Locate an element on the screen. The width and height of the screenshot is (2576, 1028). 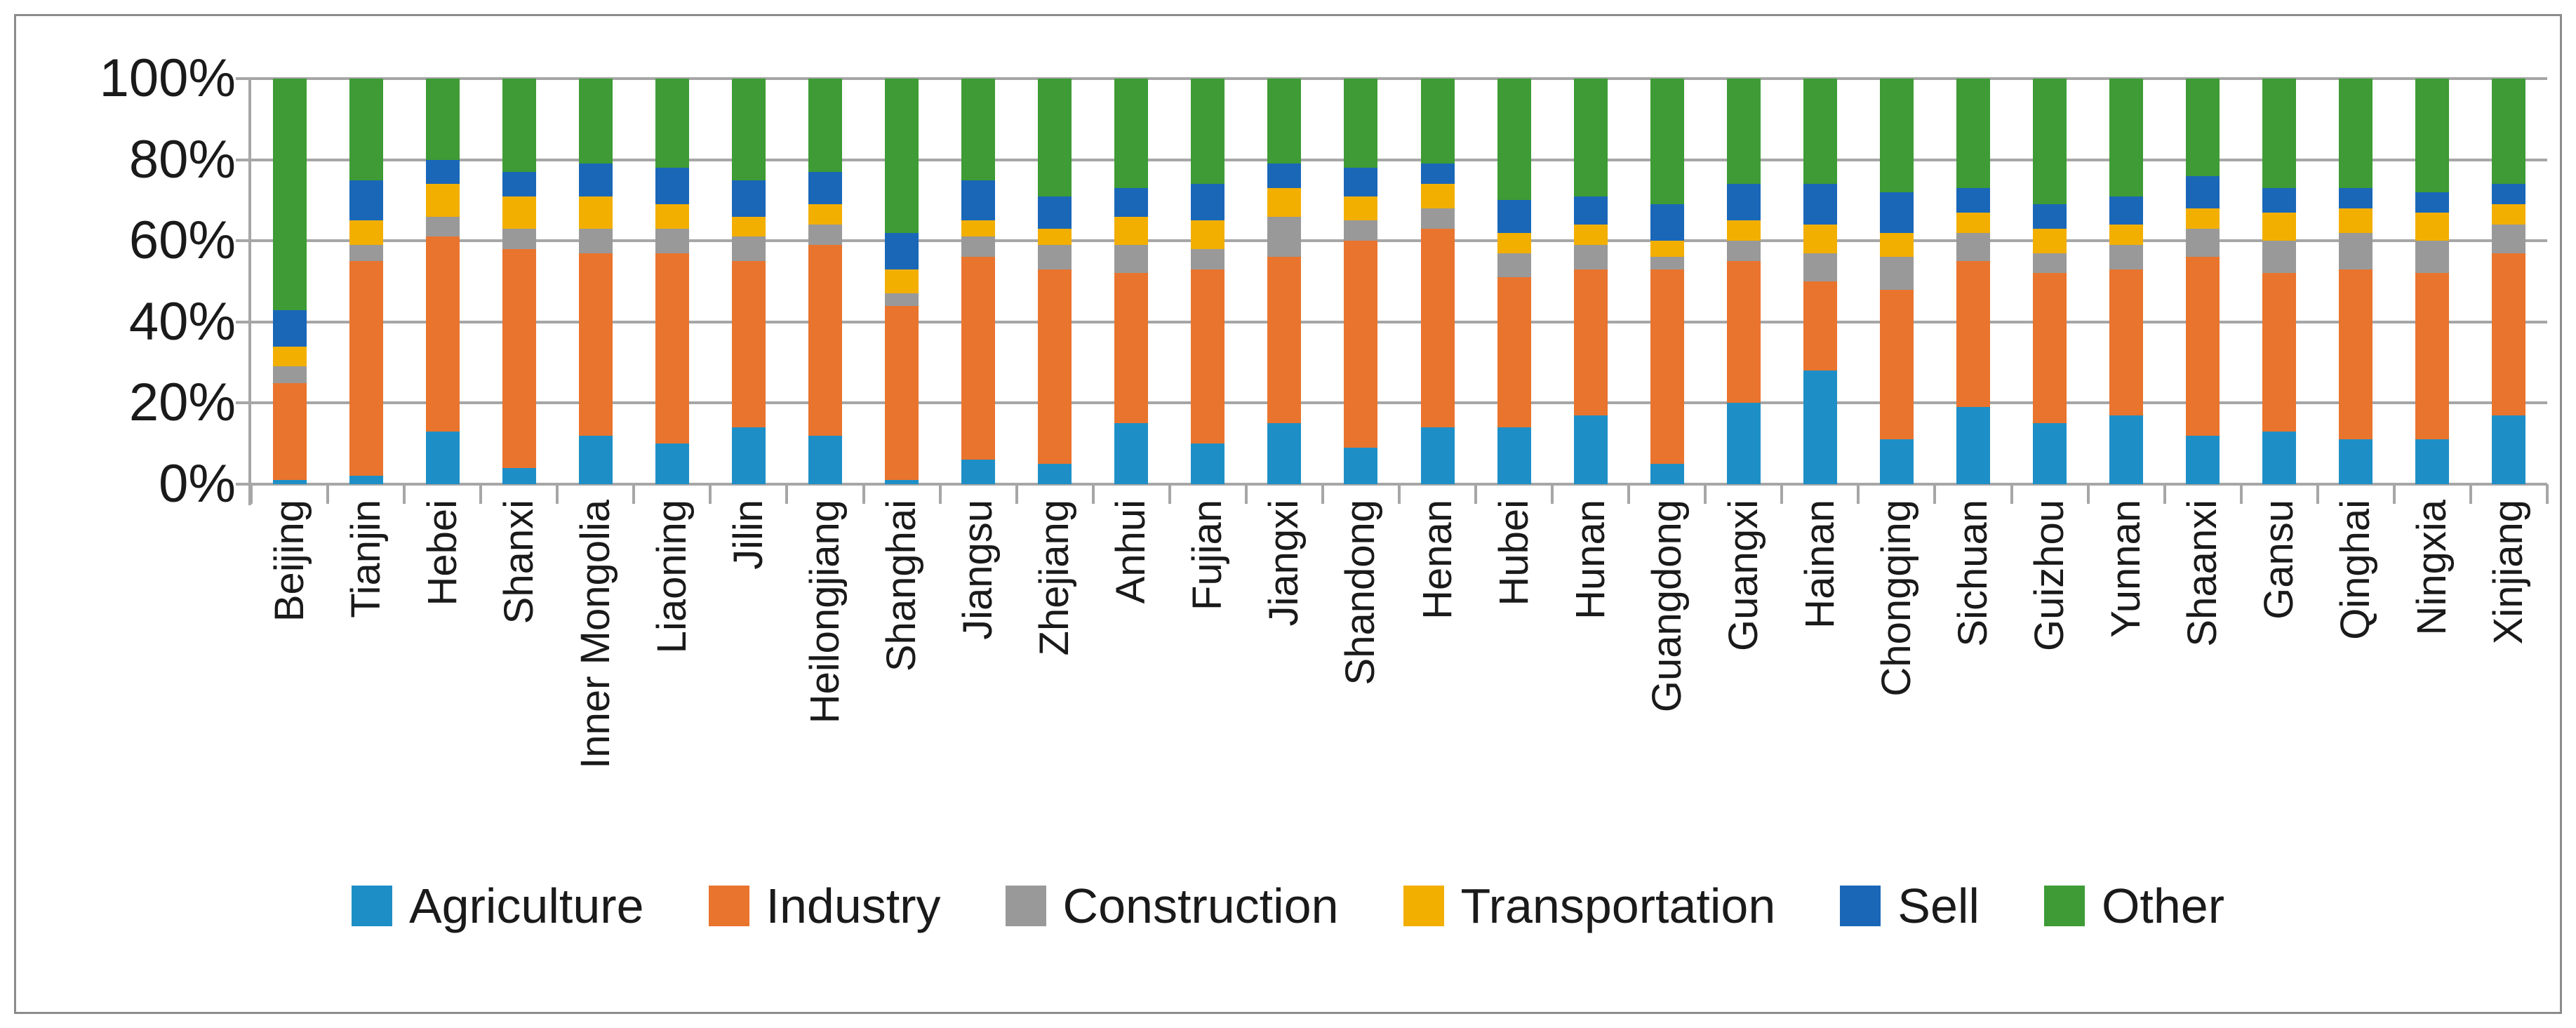
x-axis-label-hubei: Hubei is located at coordinates (1515, 555).